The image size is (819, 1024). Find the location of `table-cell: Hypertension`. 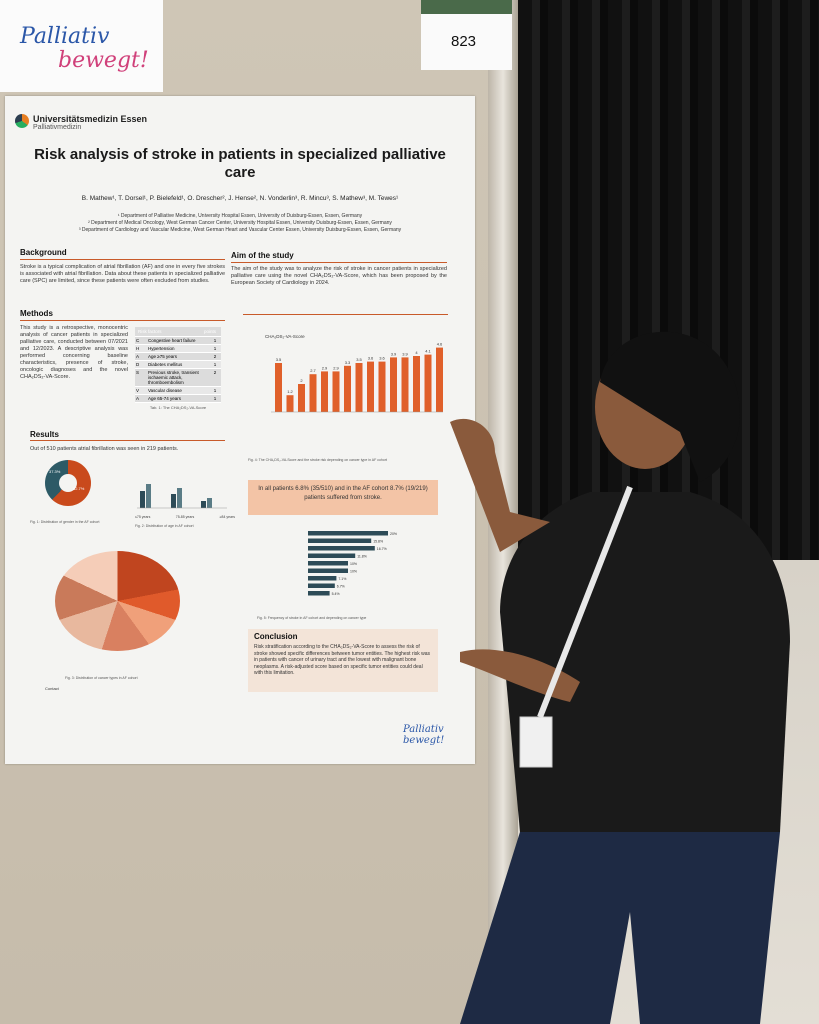

table-cell: Hypertension is located at coordinates (161, 348).